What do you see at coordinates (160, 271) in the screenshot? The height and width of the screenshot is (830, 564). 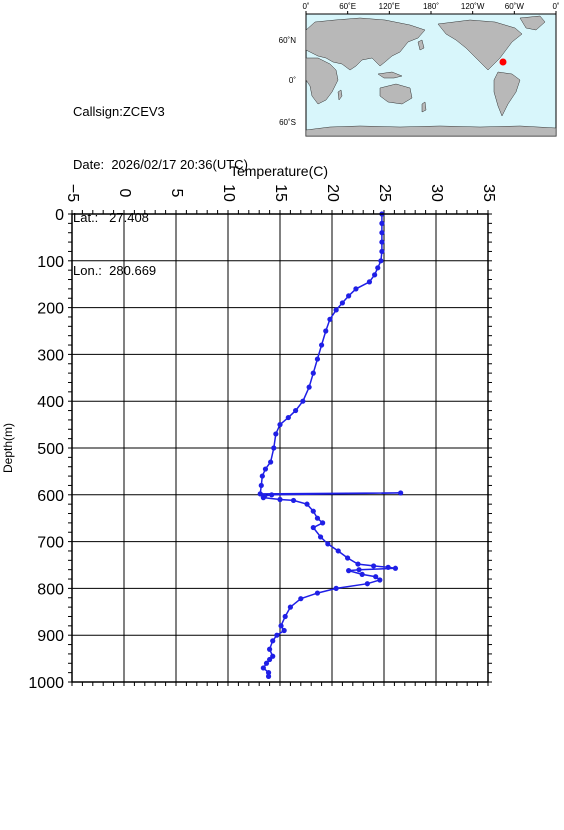 I see `lon-row: Lon.: 280.669` at bounding box center [160, 271].